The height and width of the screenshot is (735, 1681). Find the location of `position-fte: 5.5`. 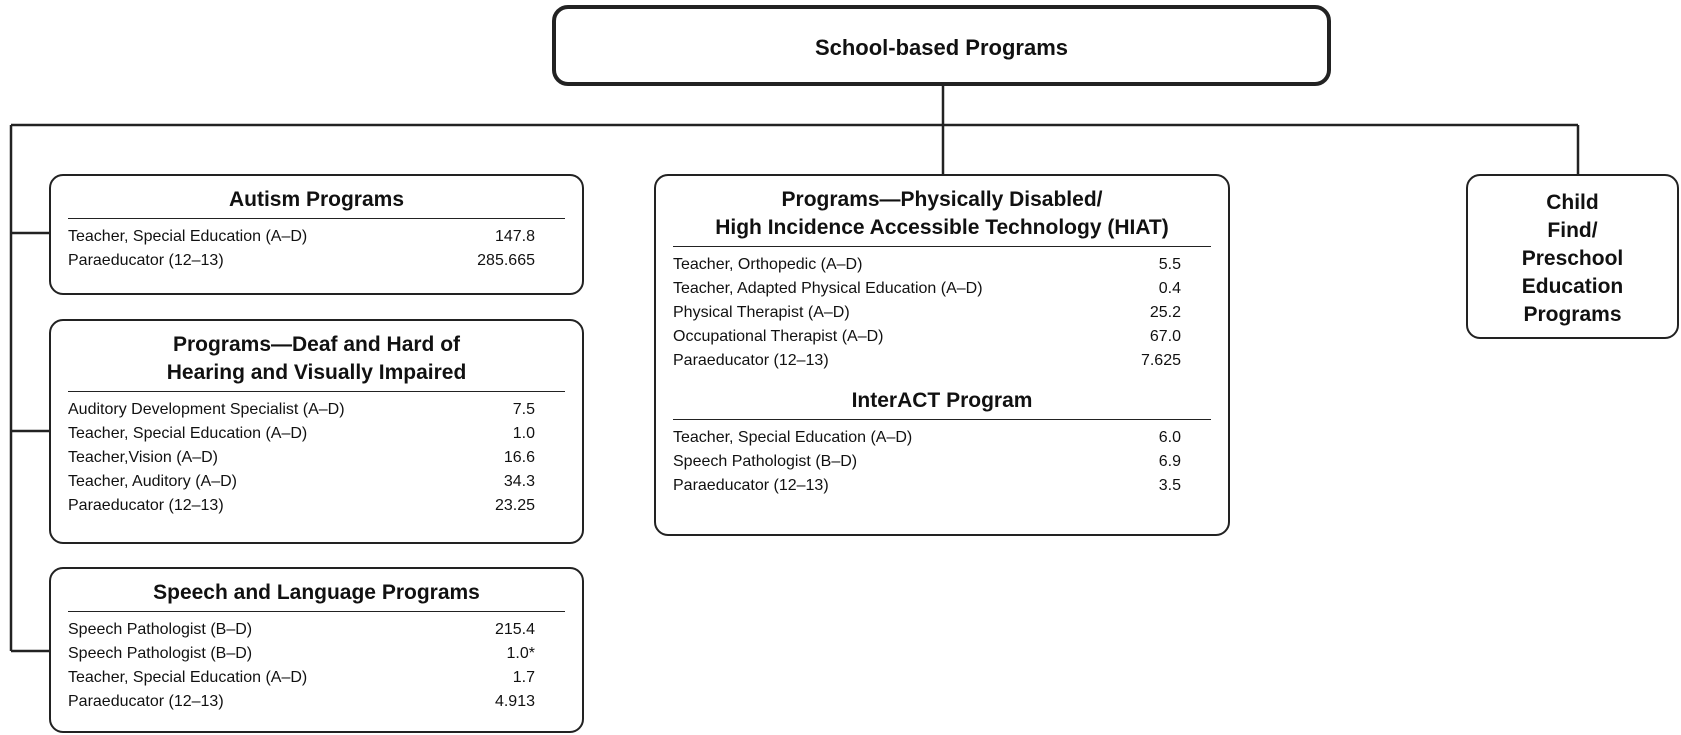

position-fte: 5.5 is located at coordinates (1169, 264).